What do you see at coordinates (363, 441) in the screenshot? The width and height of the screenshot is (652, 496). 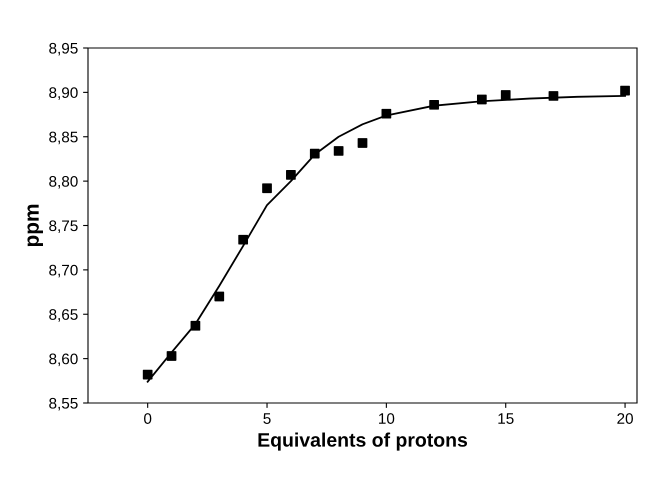 I see `x-axis-title: Equivalents of protons` at bounding box center [363, 441].